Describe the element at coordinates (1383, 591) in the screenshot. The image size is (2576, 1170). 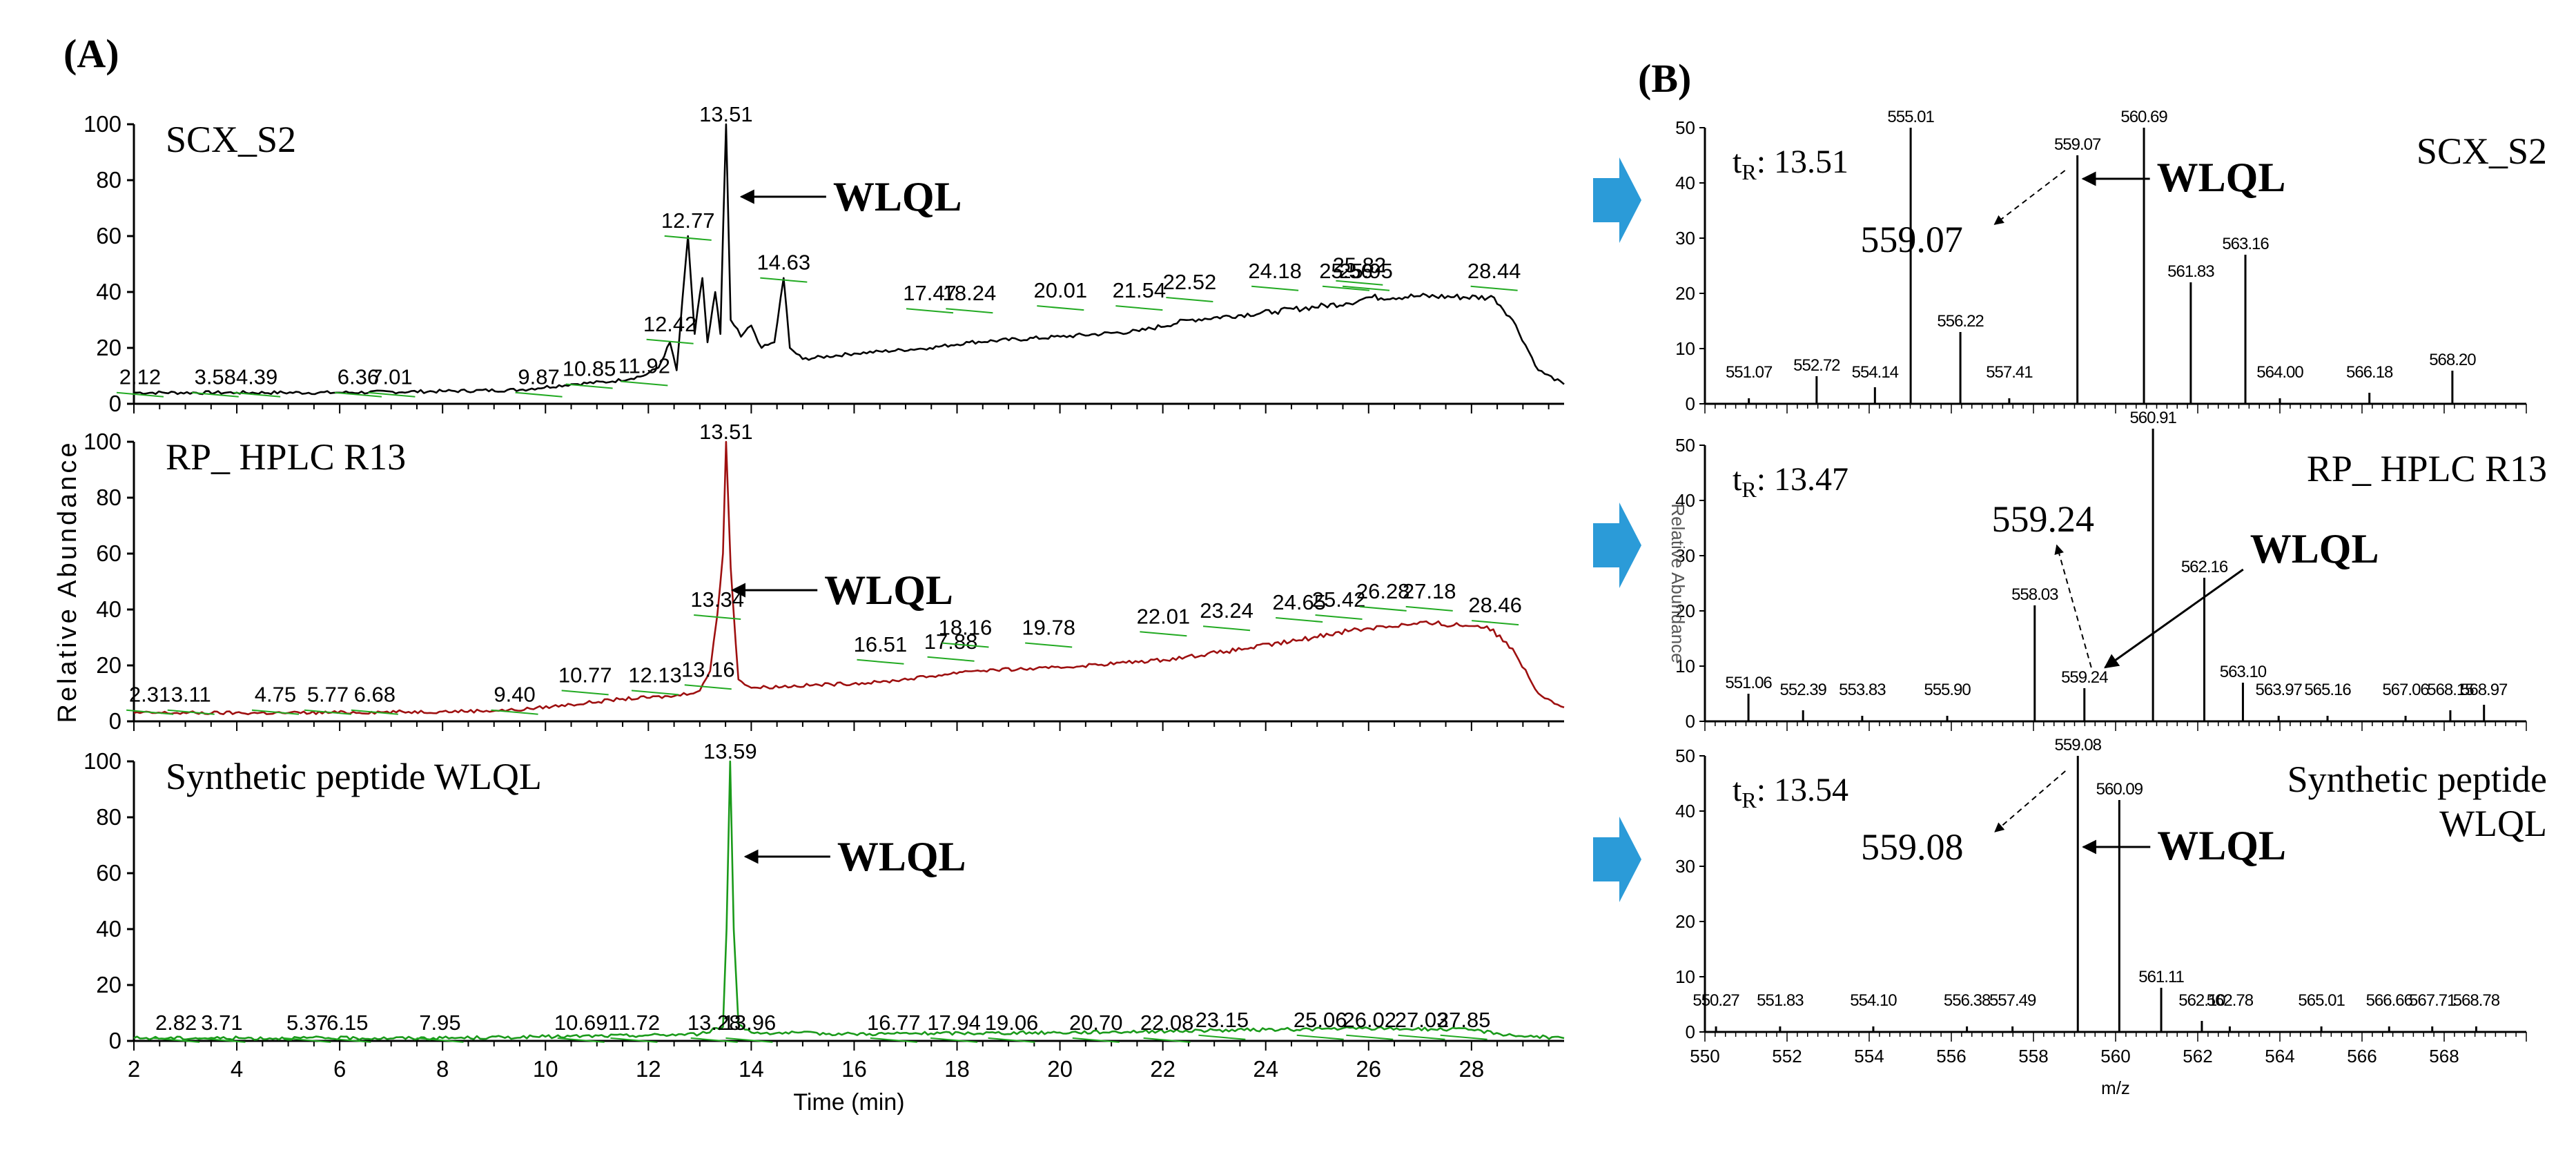
I see `peak-label: 26.28` at that location.